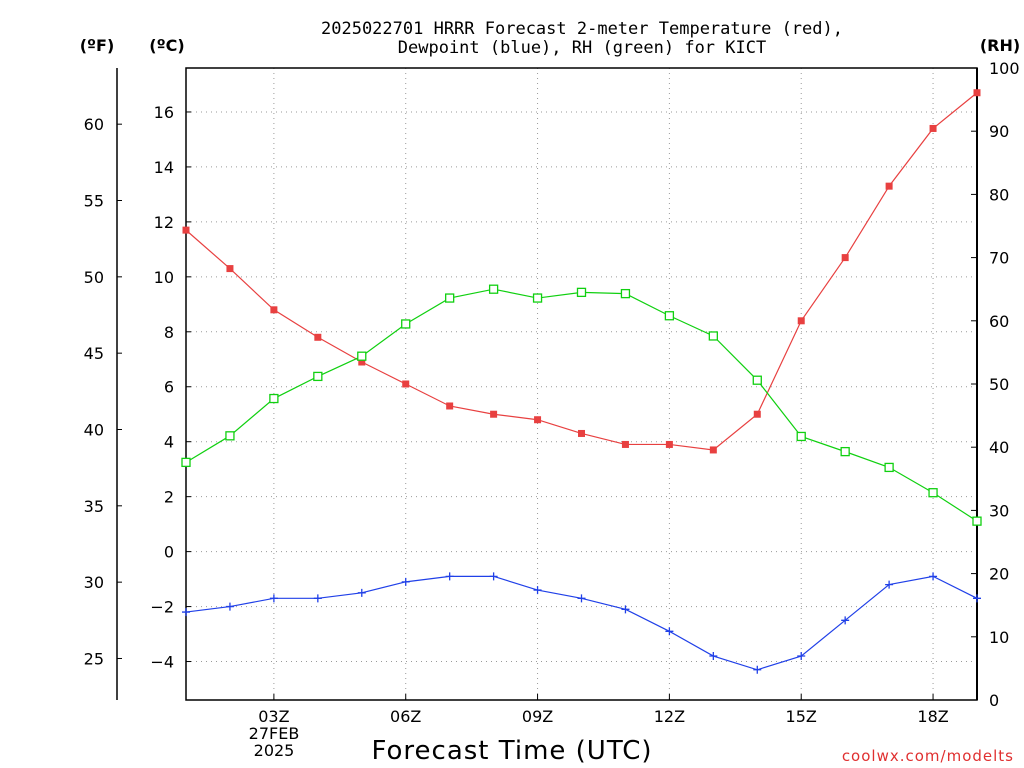  What do you see at coordinates (164, 277) in the screenshot?
I see `celsius-tick-label: 10` at bounding box center [164, 277].